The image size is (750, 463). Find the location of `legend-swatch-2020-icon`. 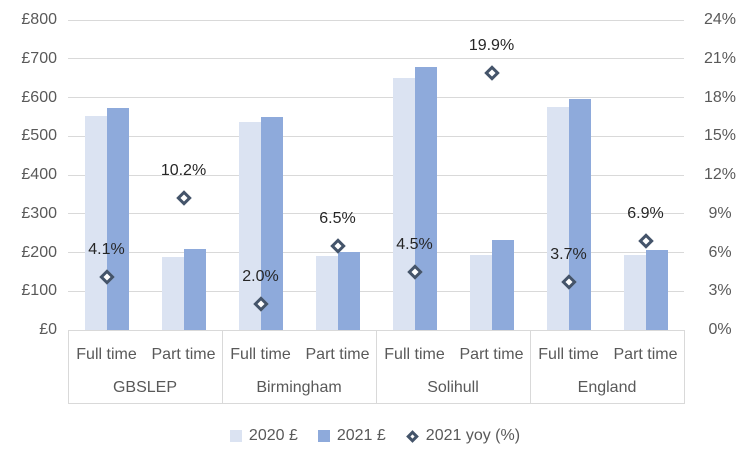

legend-swatch-2020-icon is located at coordinates (235, 436).